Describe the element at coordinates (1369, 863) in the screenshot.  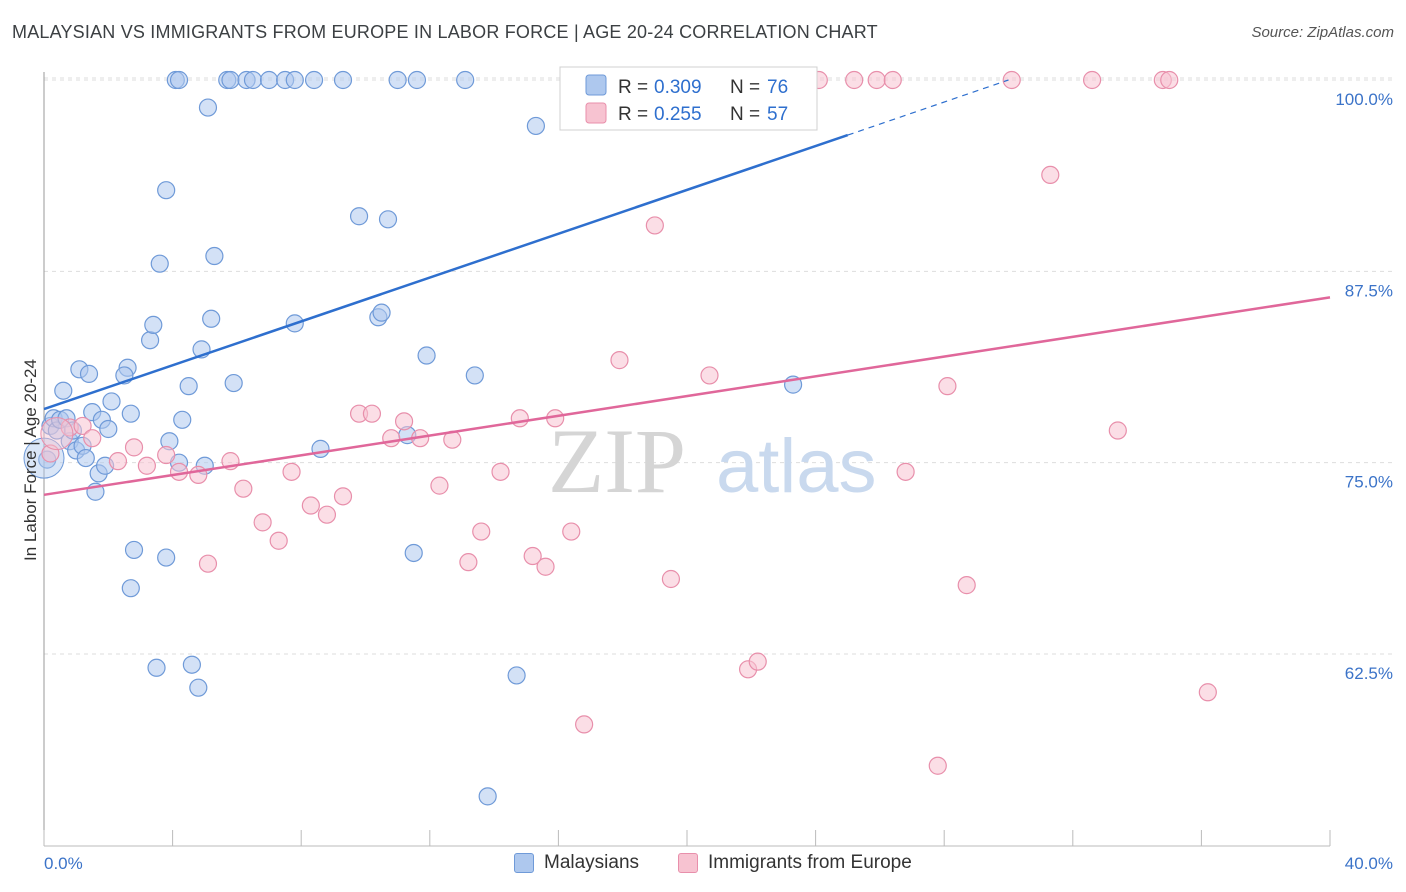
I see `x-tick-label-max: 40.0%` at that location.